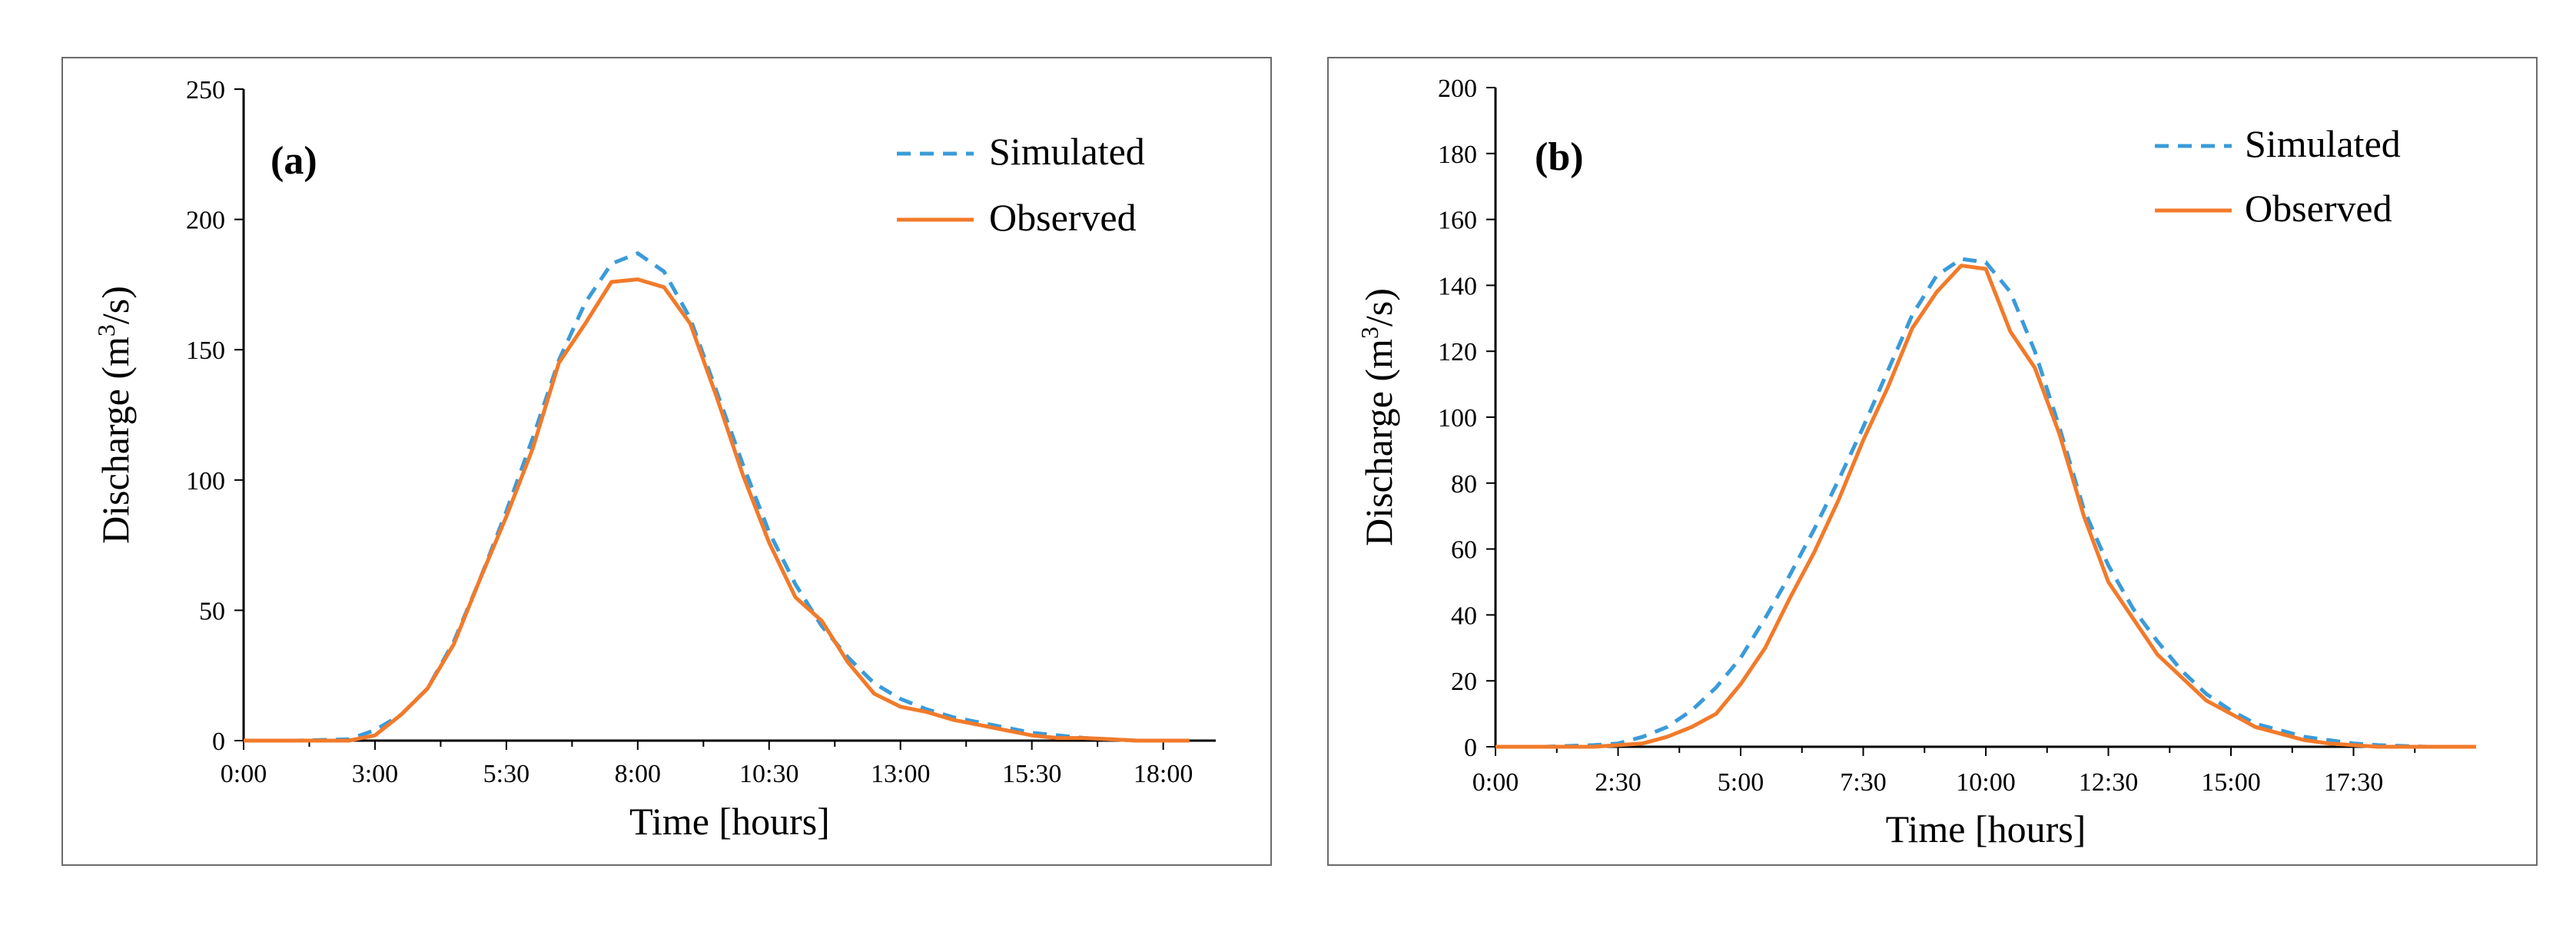  What do you see at coordinates (900, 774) in the screenshot?
I see `x-tick-label: 13:00` at bounding box center [900, 774].